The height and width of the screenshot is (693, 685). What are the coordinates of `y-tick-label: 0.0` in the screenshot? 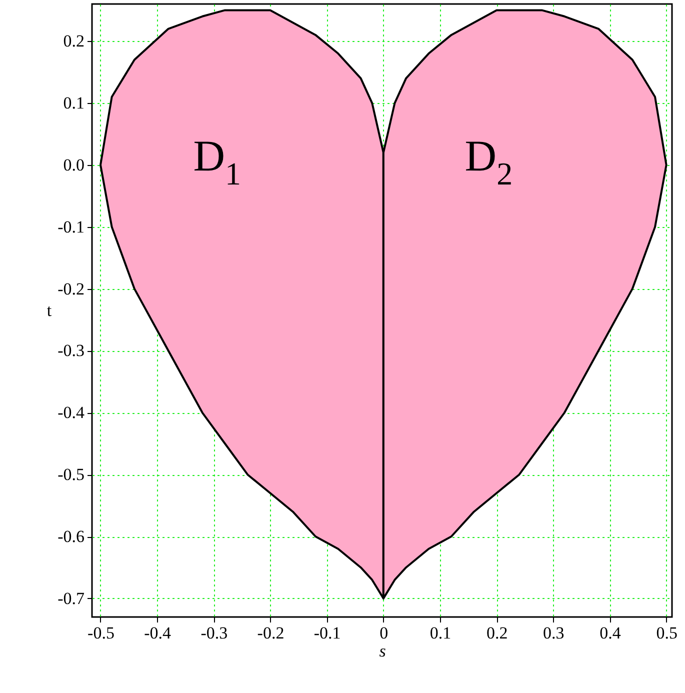 It's located at (73, 164).